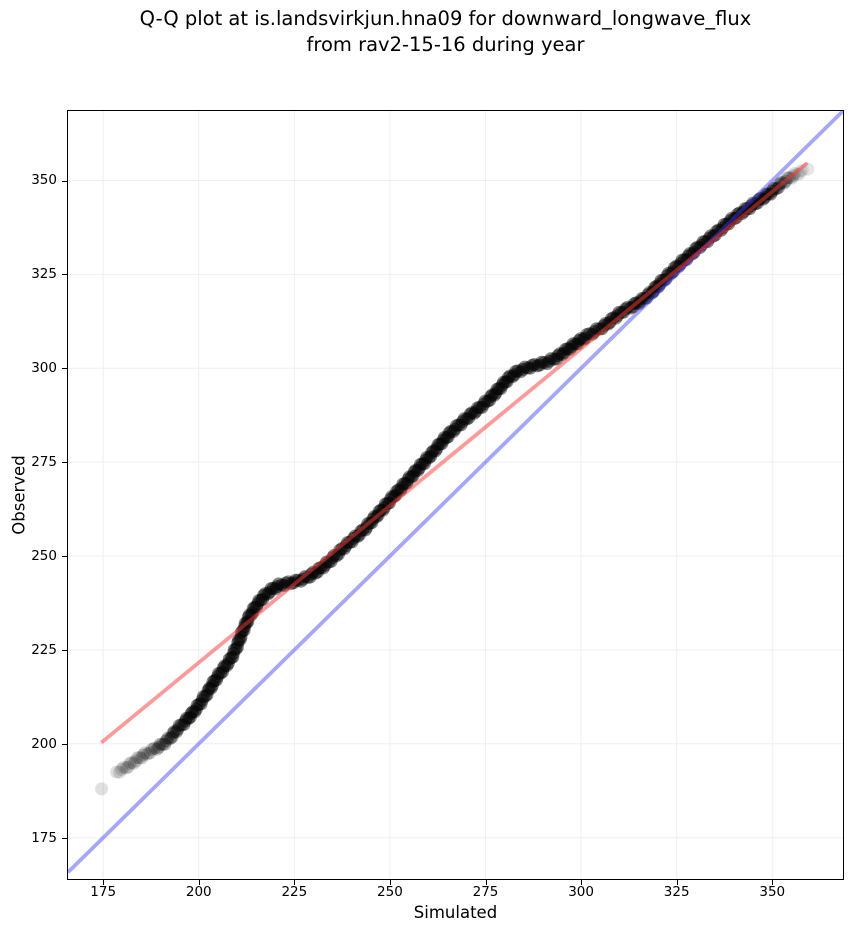 Image resolution: width=851 pixels, height=934 pixels. I want to click on x-tick-label: 275, so click(485, 892).